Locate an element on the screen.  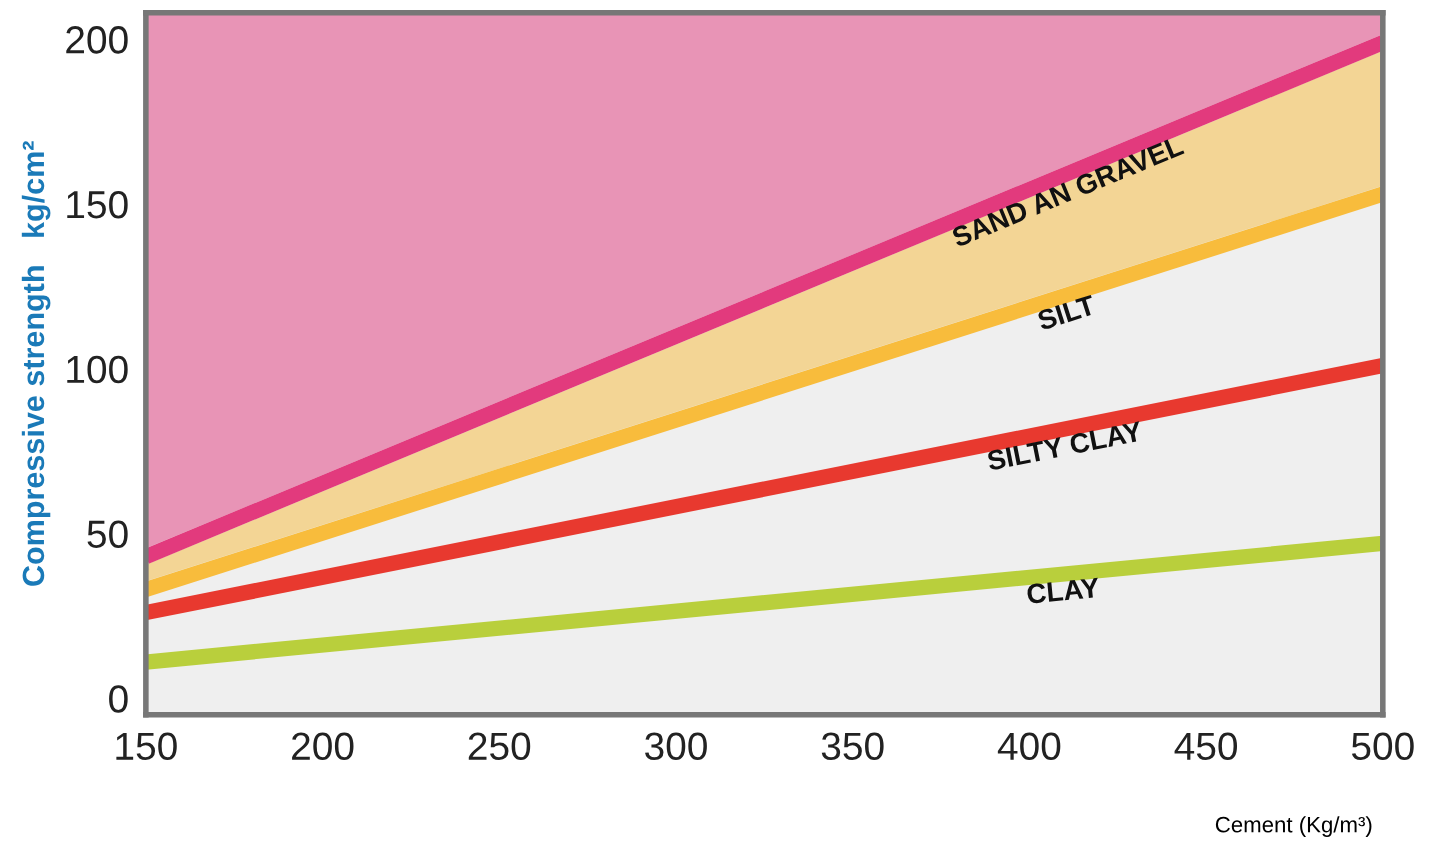
x-tick-label: 150 is located at coordinates (146, 746).